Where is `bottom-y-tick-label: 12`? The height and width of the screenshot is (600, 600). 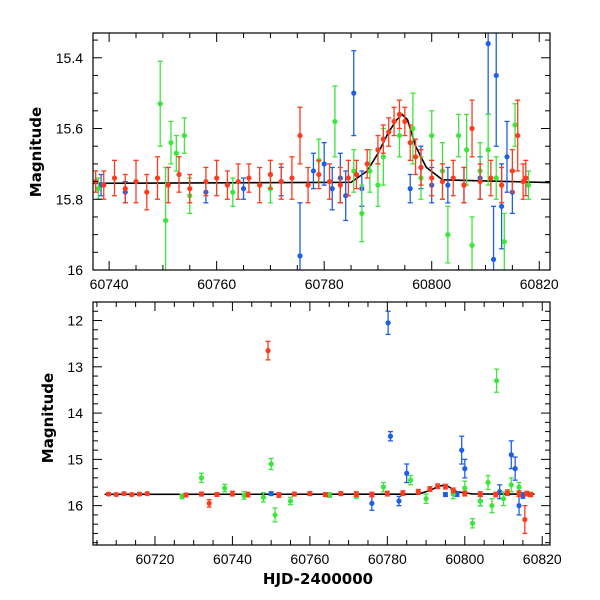
bottom-y-tick-label: 12 is located at coordinates (75, 321).